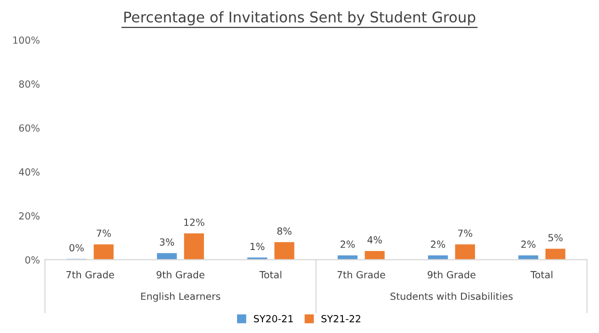  What do you see at coordinates (29, 128) in the screenshot?
I see `y-tick-label: 60%` at bounding box center [29, 128].